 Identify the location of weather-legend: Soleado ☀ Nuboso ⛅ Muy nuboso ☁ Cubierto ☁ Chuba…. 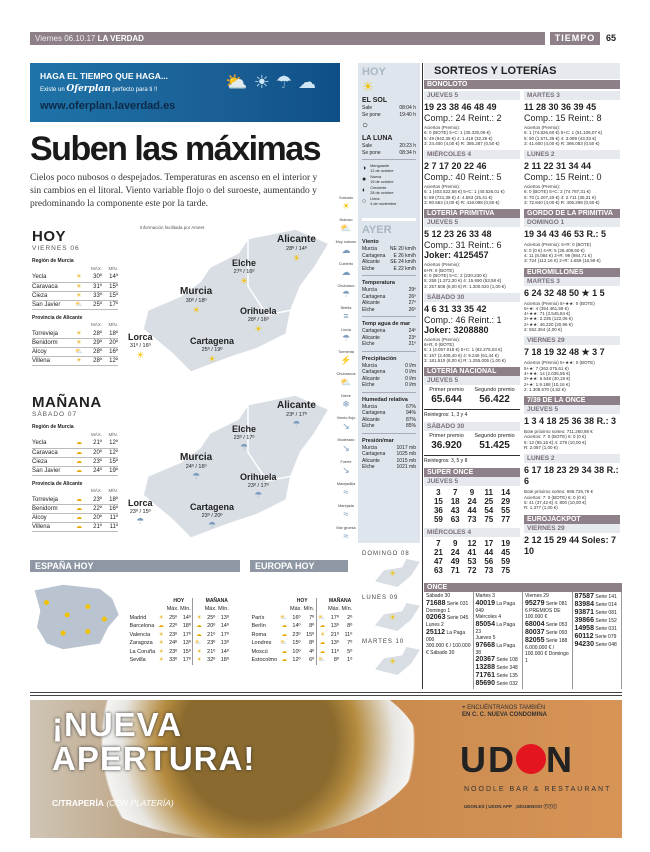
(346, 372).